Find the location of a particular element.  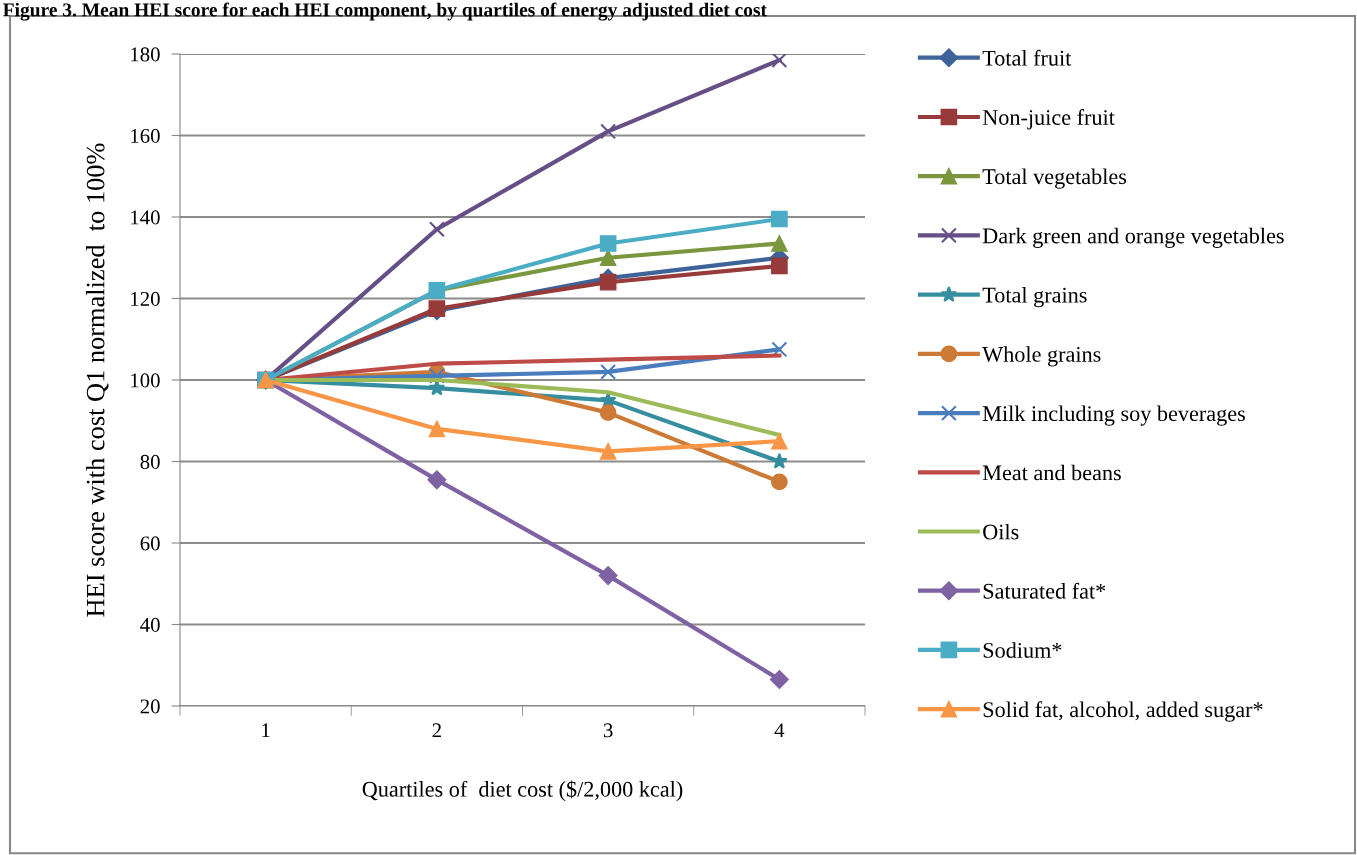

y-tick-label: 140 is located at coordinates (145, 217).